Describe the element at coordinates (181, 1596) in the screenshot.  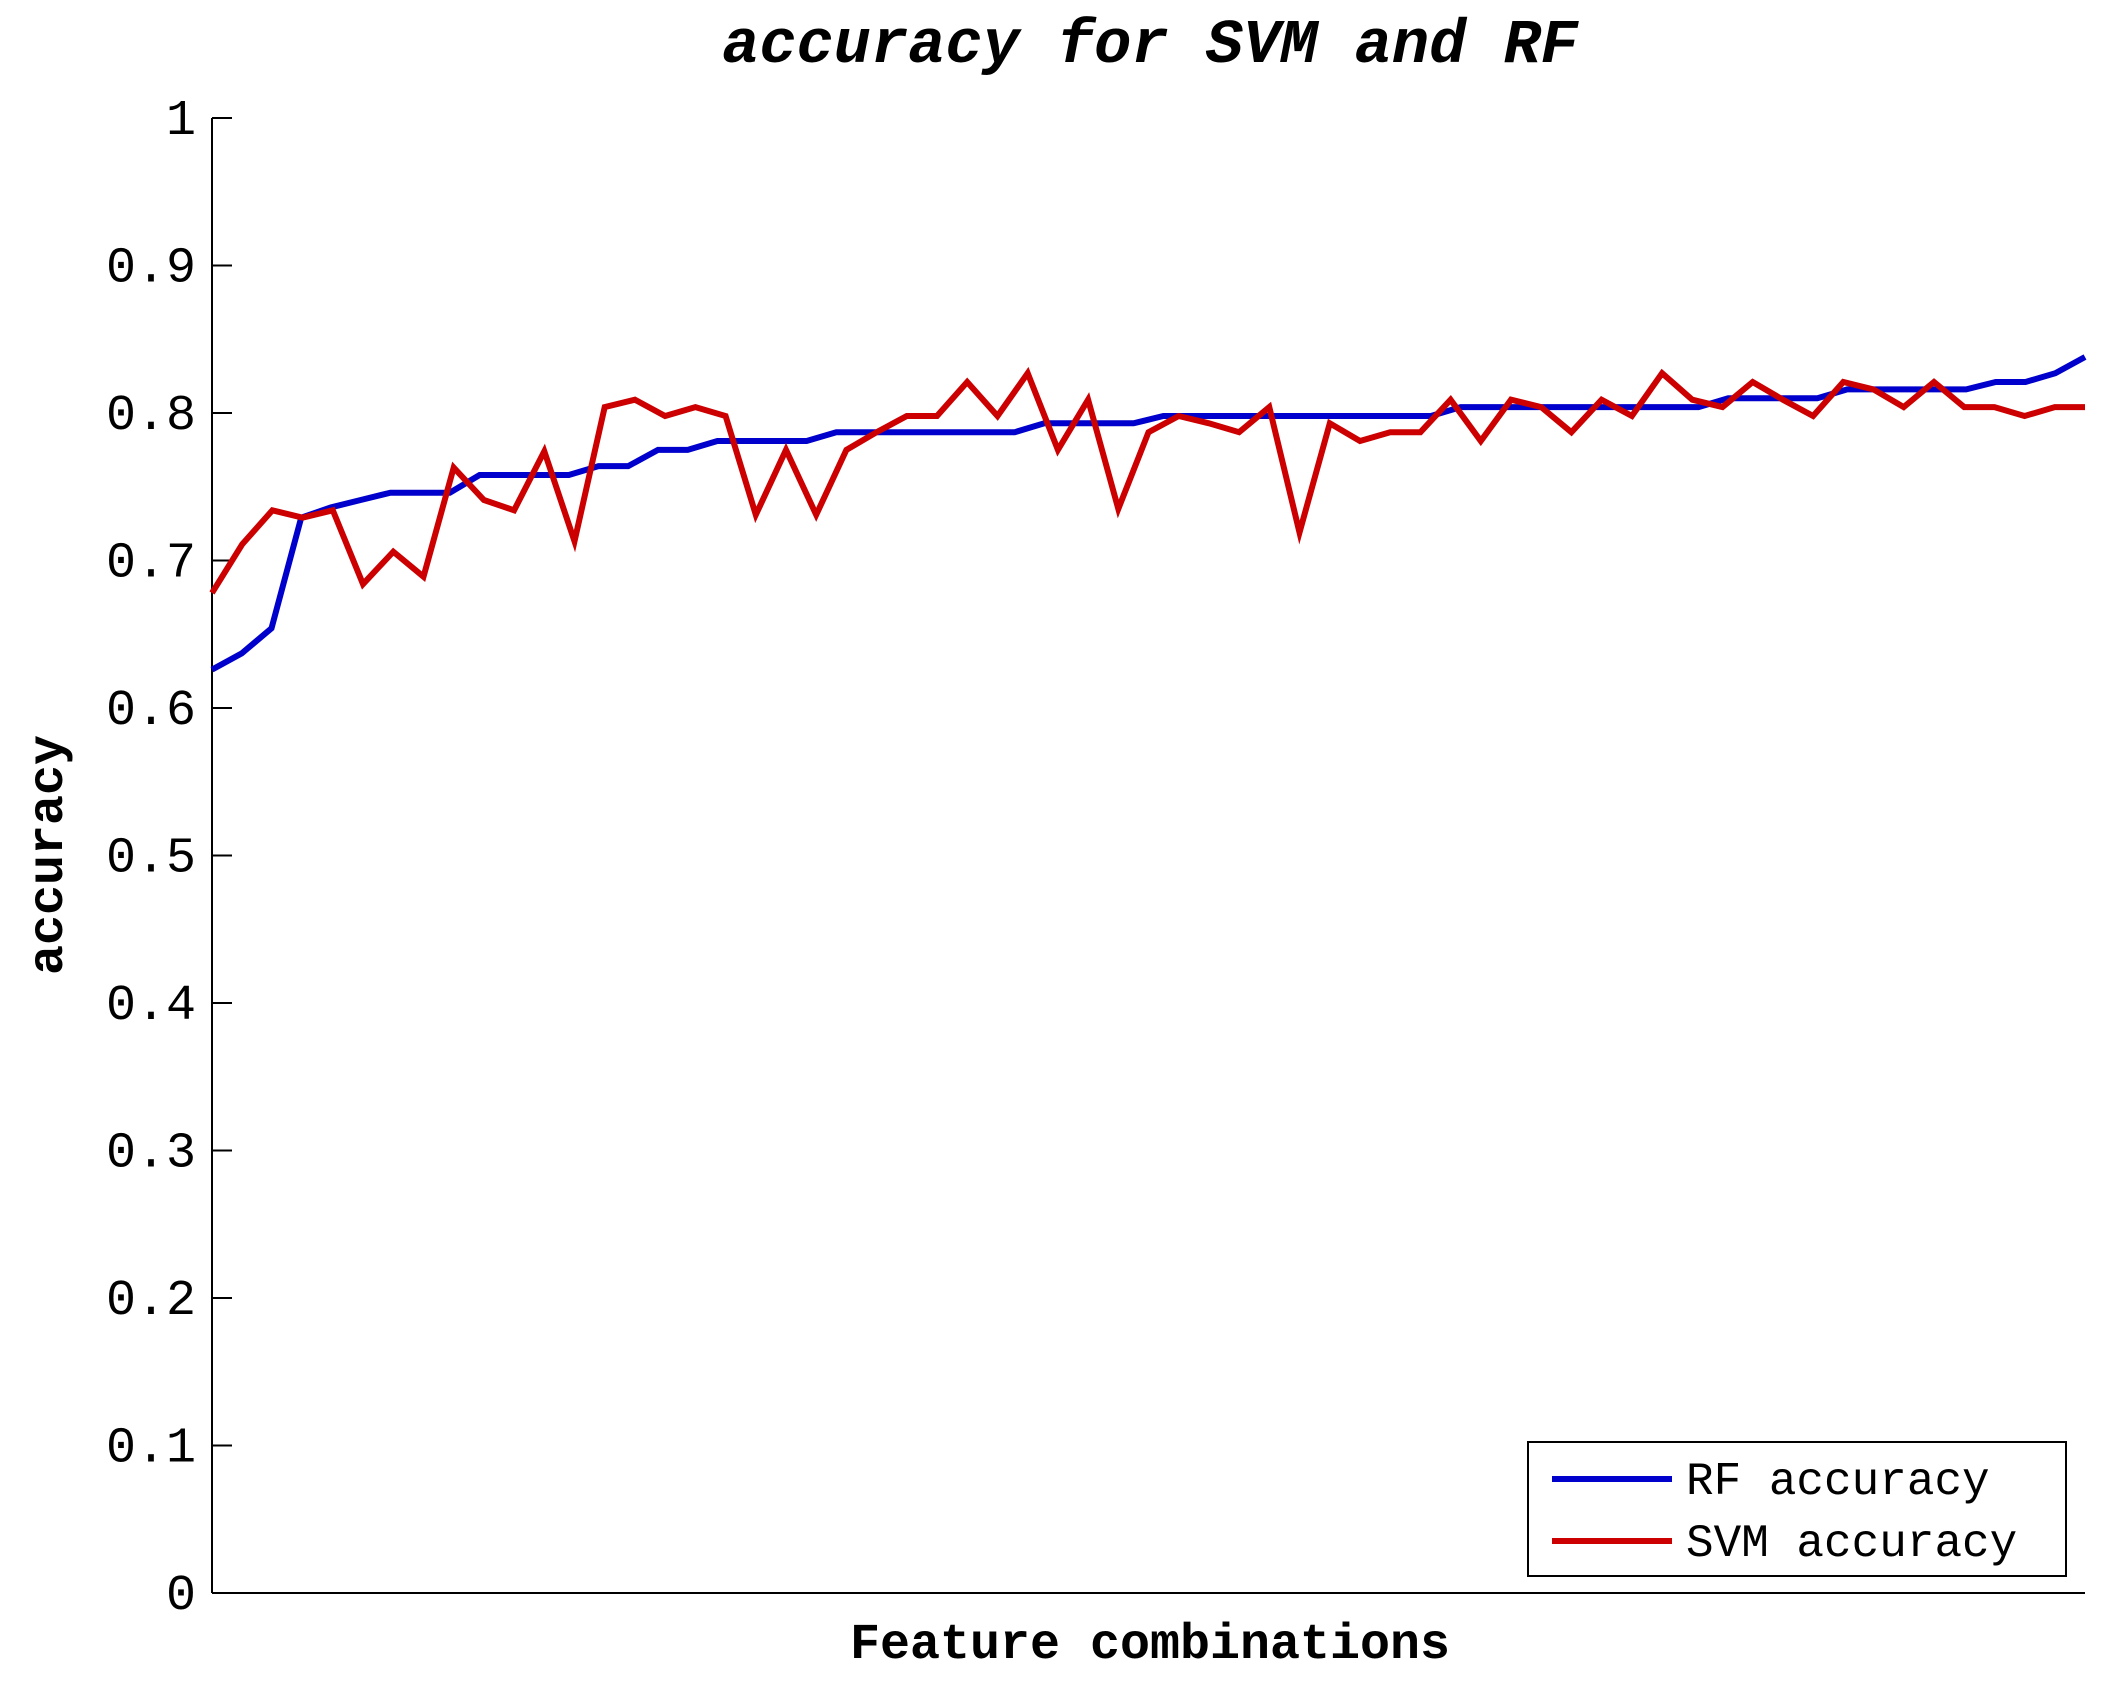
I see `y-tick-label: 0` at that location.